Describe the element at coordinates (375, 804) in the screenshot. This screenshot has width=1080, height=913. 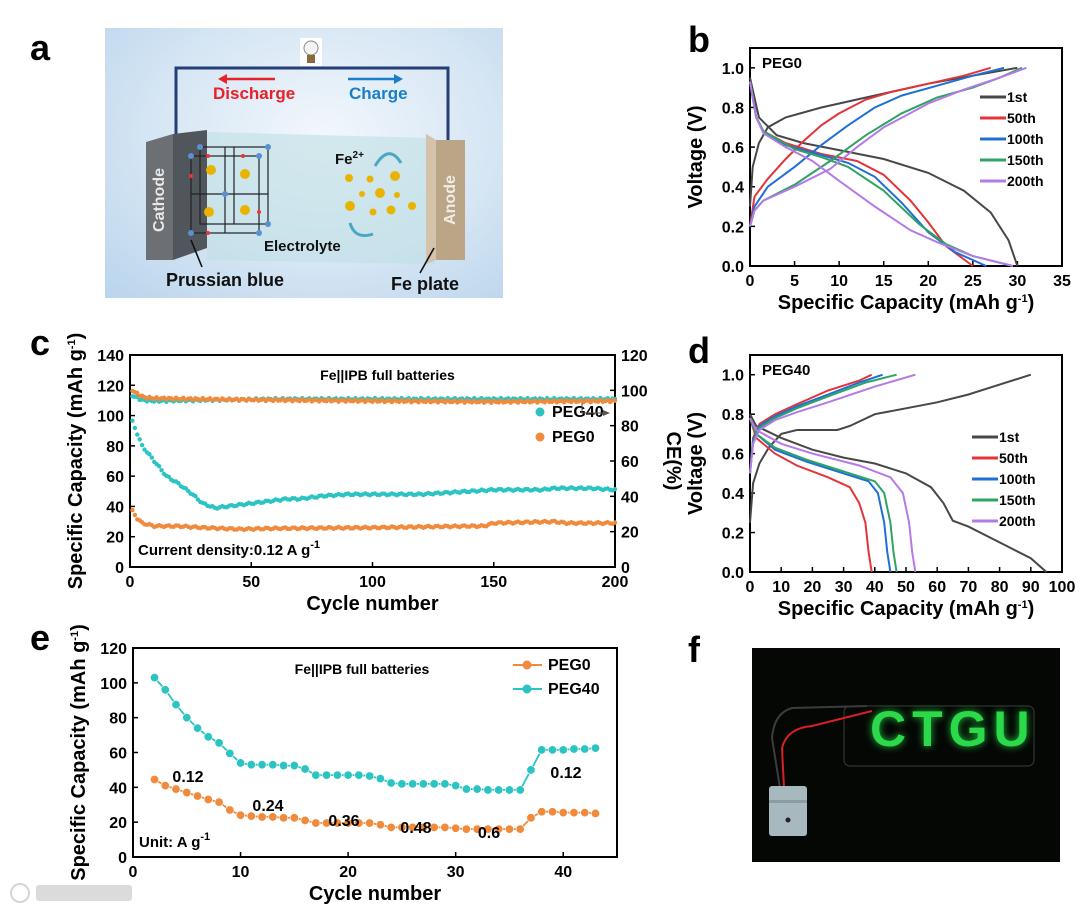
I see `series-PEG0` at that location.